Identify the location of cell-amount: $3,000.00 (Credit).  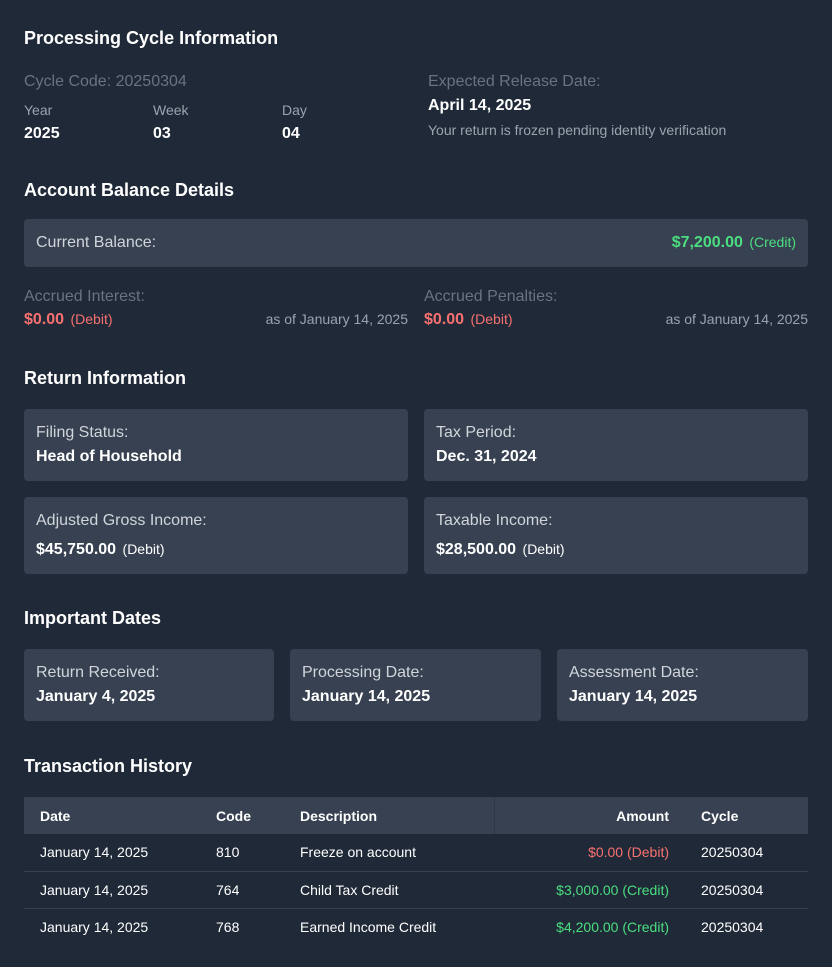
(612, 889).